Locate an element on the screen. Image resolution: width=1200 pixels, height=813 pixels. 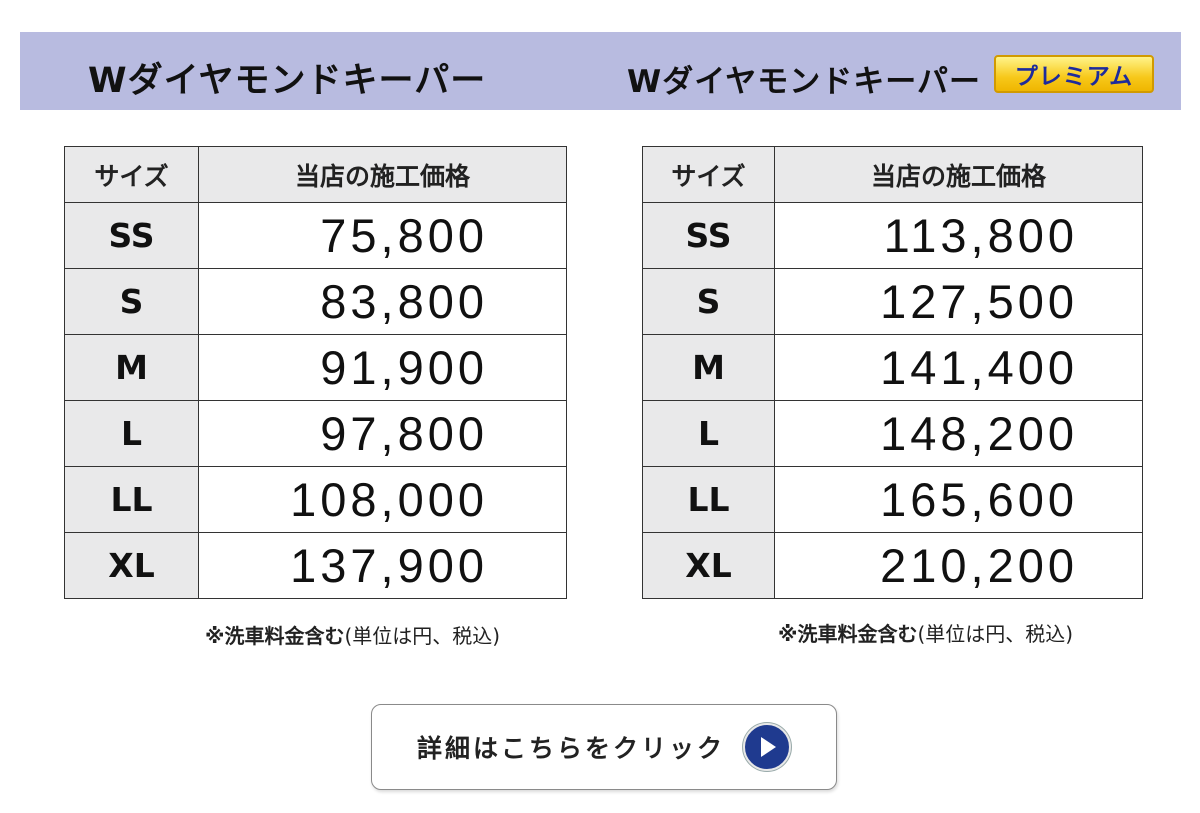
table-row: LL 165,600 is located at coordinates (892, 499).